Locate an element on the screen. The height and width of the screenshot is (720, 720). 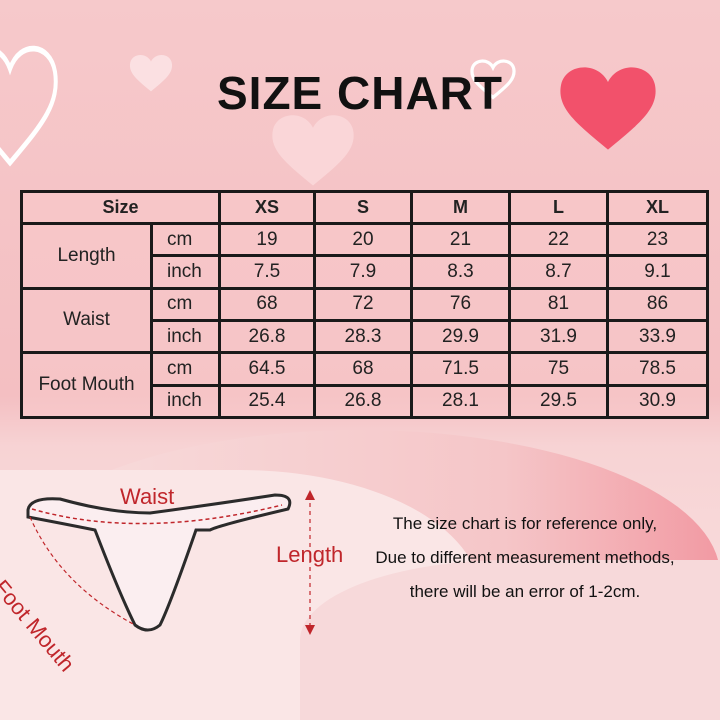
value-cell: 75 is located at coordinates (558, 369).